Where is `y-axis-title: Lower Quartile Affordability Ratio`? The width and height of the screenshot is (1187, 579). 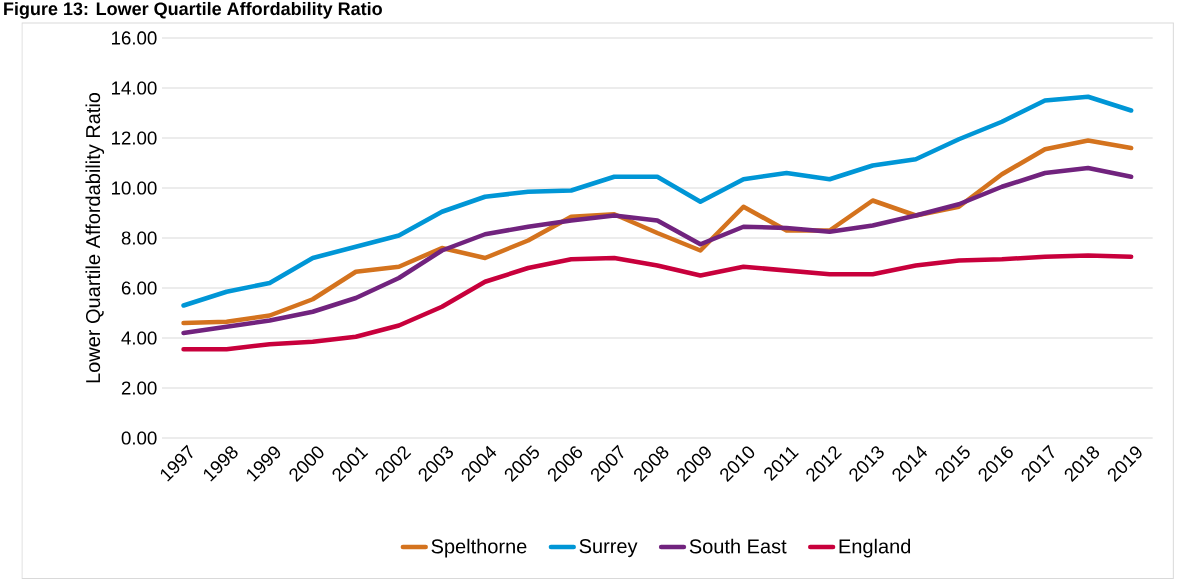 y-axis-title: Lower Quartile Affordability Ratio is located at coordinates (95, 237).